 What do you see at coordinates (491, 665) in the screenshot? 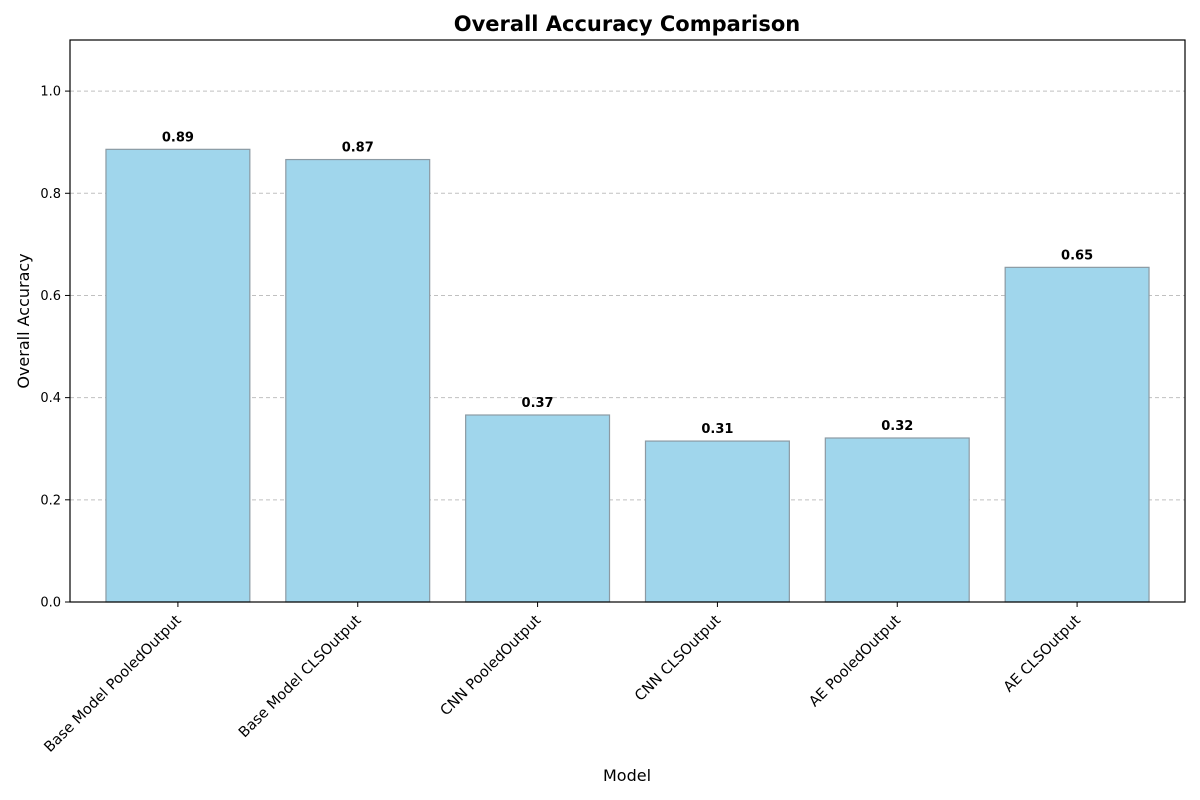
I see `x-tick-label: CNN PooledOutput` at bounding box center [491, 665].